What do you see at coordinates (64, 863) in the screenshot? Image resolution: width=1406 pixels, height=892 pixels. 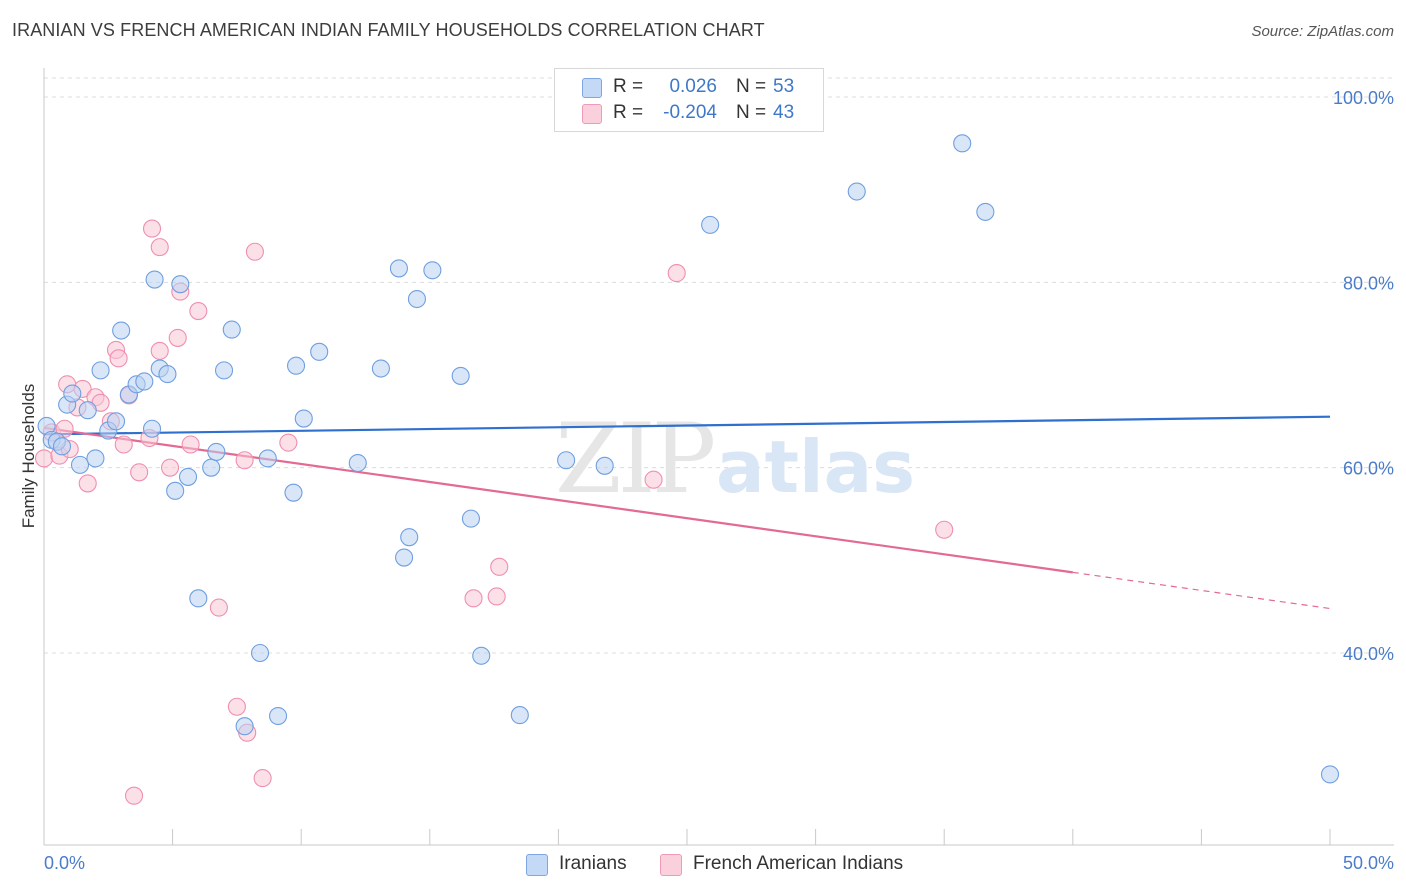 I see `x-tick-label-min: 0.0%` at bounding box center [64, 863].